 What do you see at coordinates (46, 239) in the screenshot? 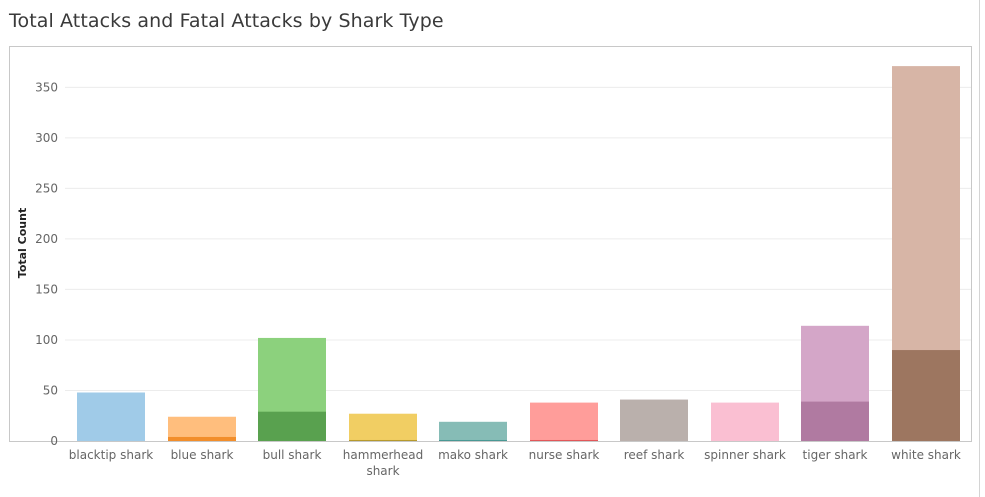
I see `y-tick-label: 200` at bounding box center [46, 239].